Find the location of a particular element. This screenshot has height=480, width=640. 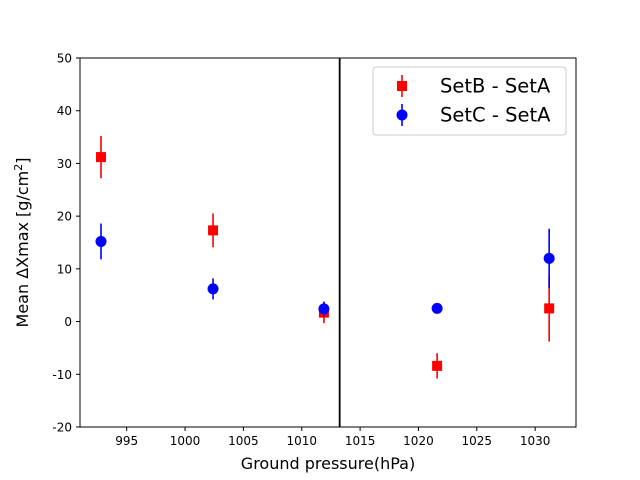

y-tick-label: 30 is located at coordinates (64, 164).